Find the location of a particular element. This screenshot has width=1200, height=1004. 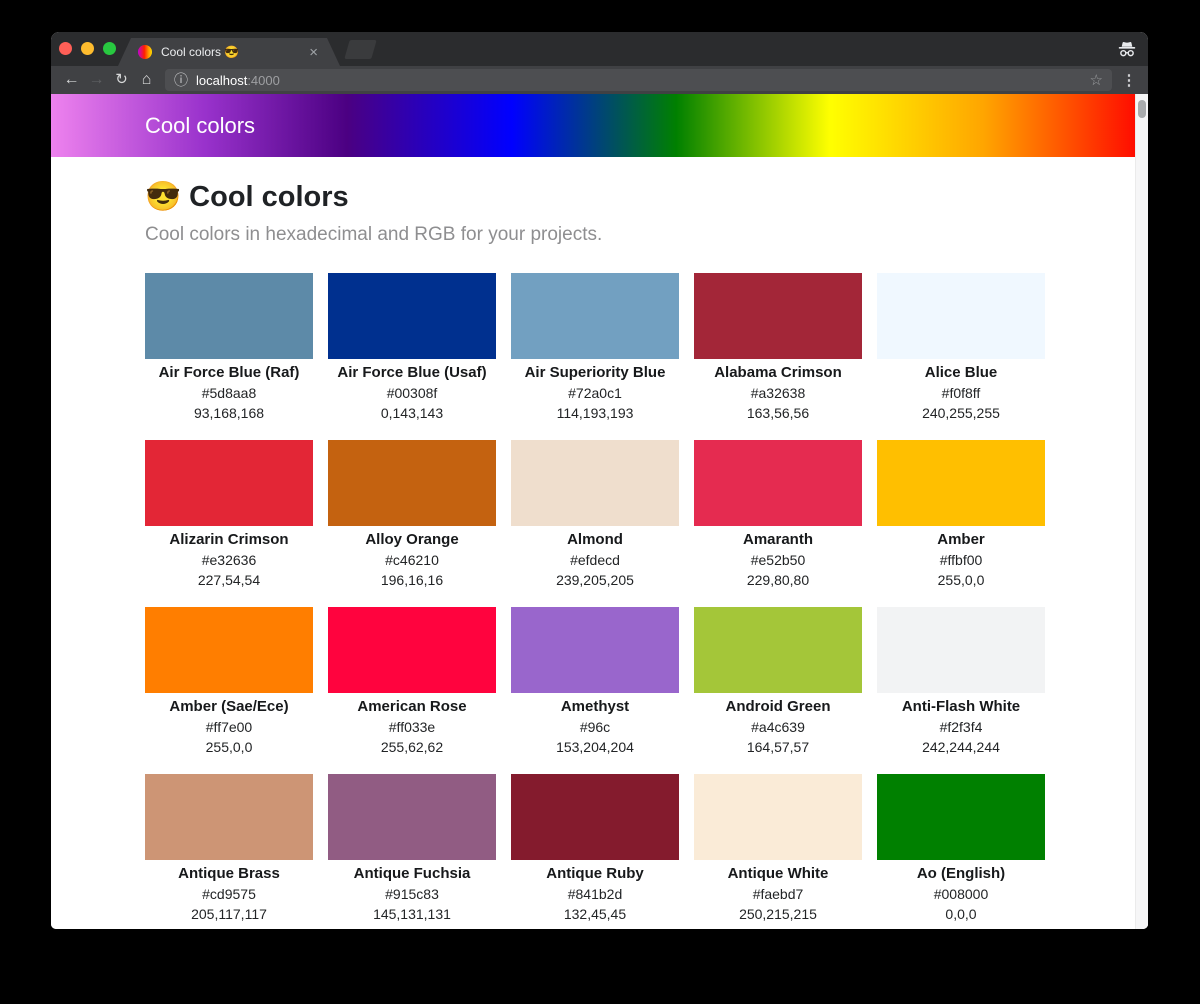

color-rgb: 240,255,255 is located at coordinates (961, 413).